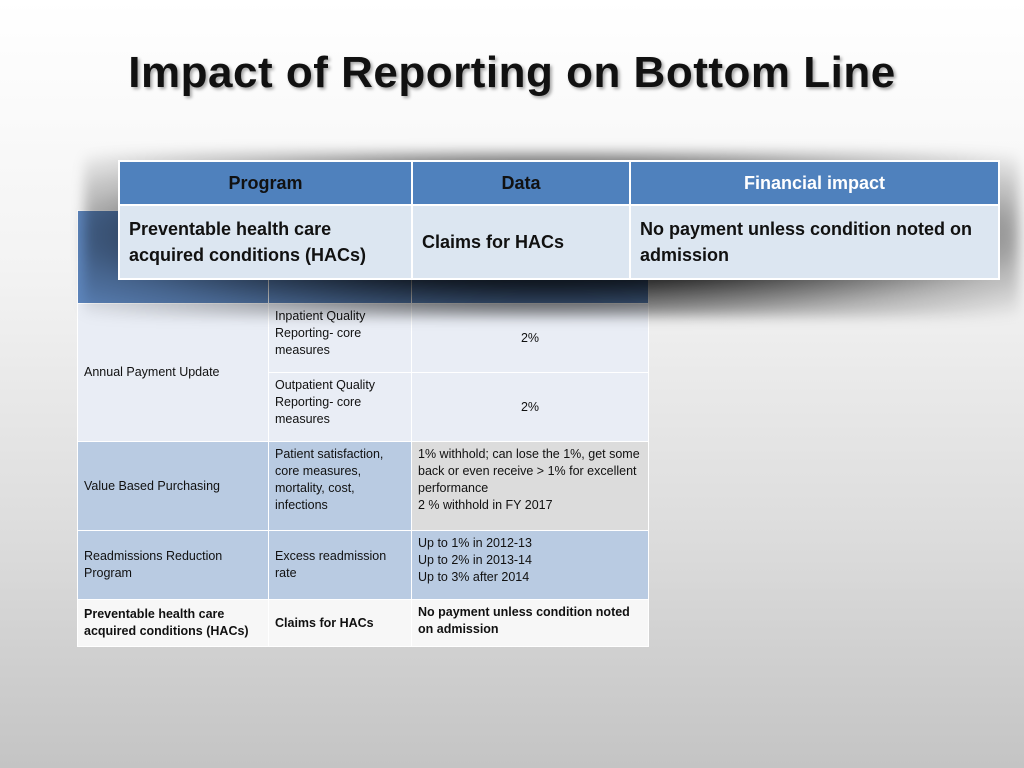 This screenshot has height=768, width=1024. I want to click on header-data: Data, so click(521, 183).